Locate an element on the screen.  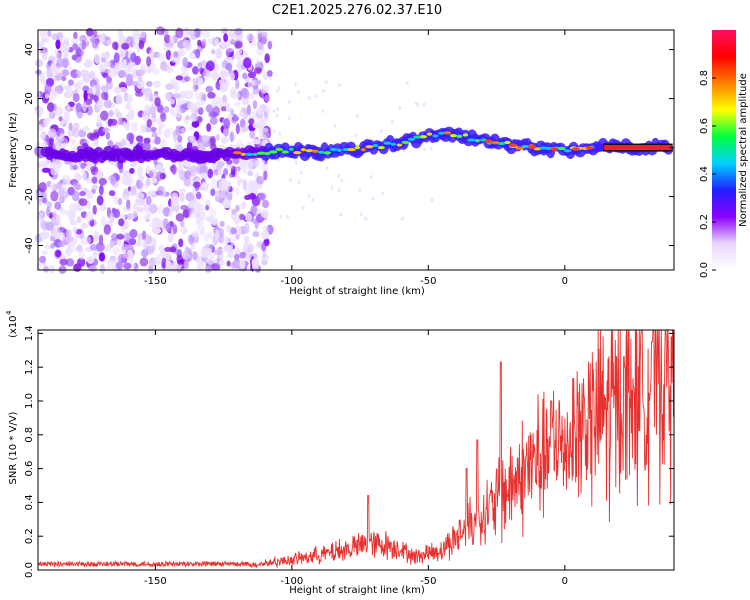
spectrogram-ridge is located at coordinates (357, 145).